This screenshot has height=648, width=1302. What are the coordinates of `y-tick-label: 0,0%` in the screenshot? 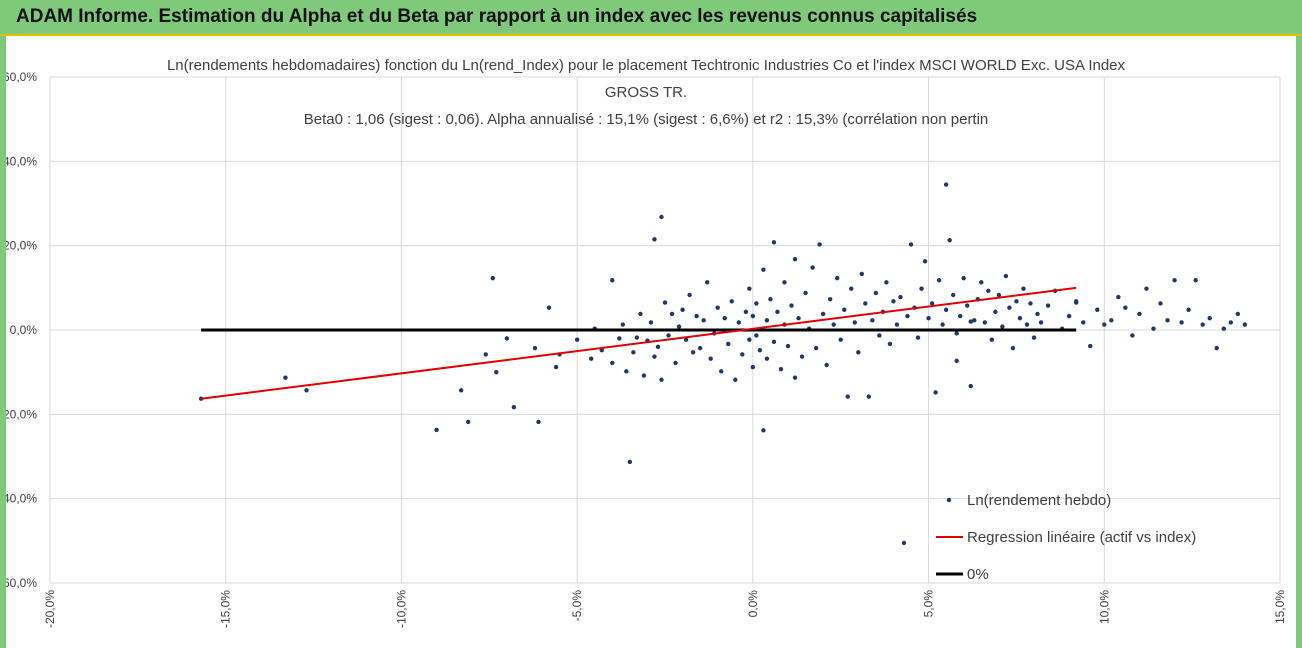 It's located at (24, 330).